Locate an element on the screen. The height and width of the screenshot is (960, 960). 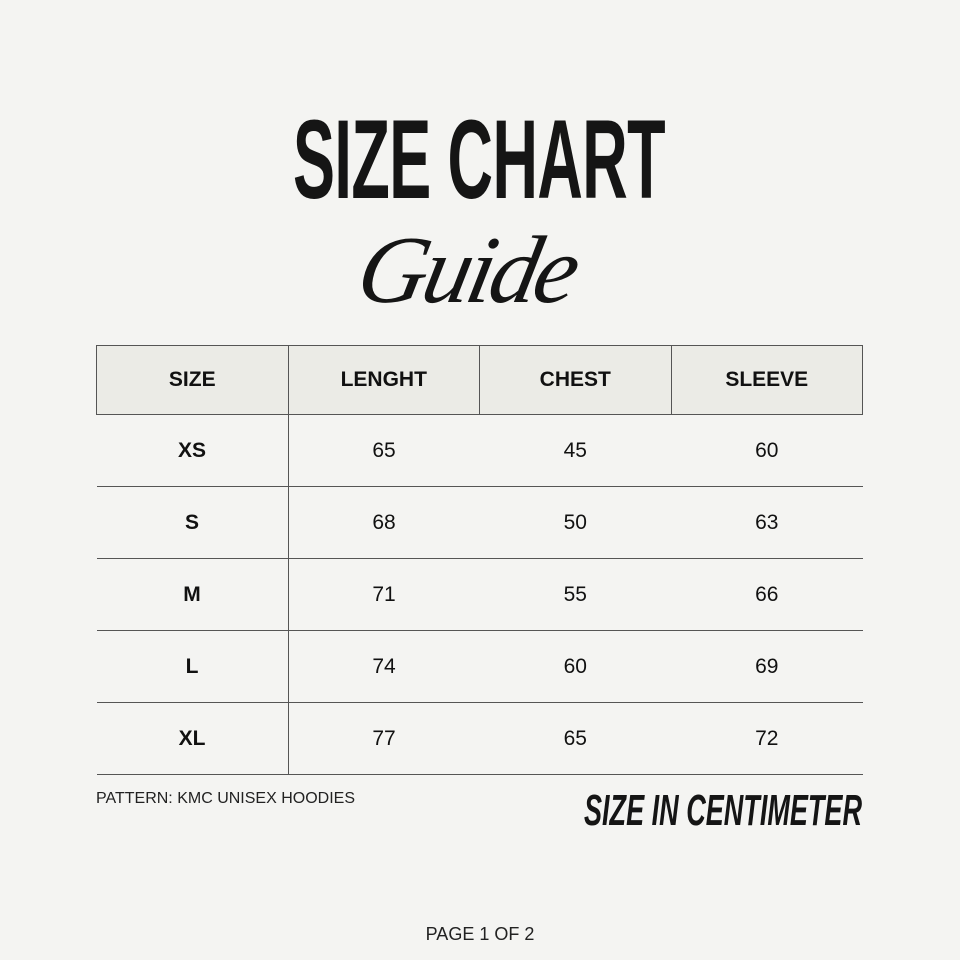
size-cell: L is located at coordinates (192, 666).